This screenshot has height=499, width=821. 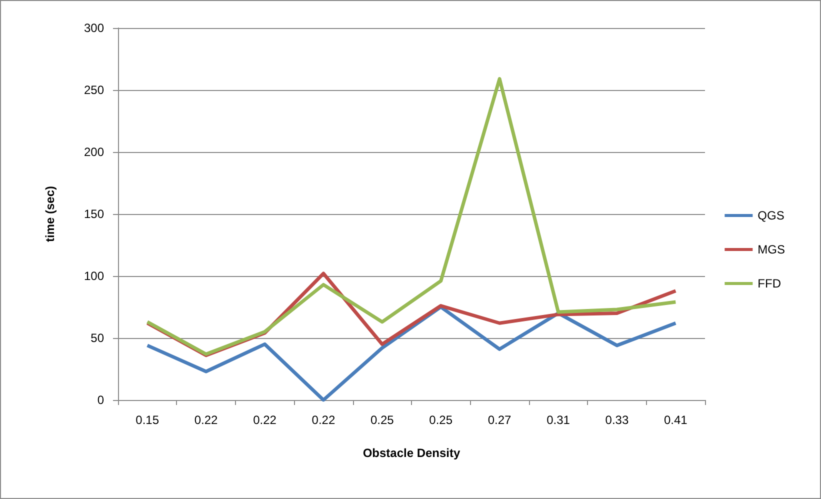 What do you see at coordinates (94, 28) in the screenshot?
I see `y-tick-label: 300` at bounding box center [94, 28].